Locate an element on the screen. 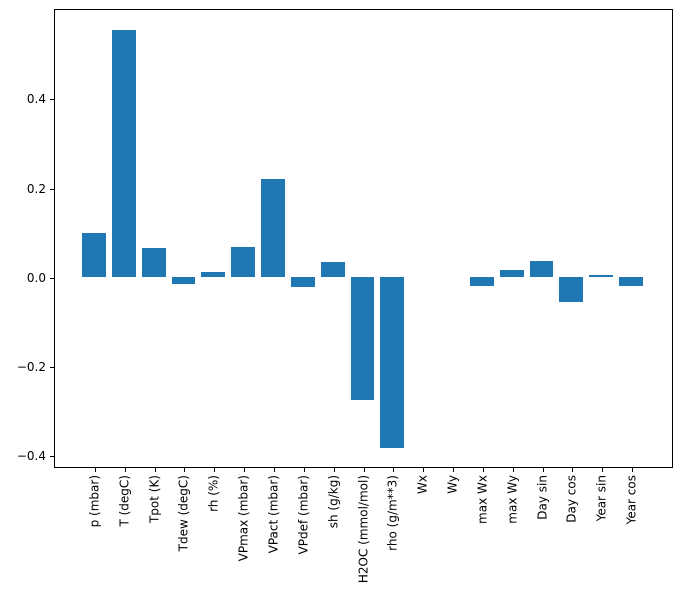  bar-sh (g/kg) is located at coordinates (332, 269).